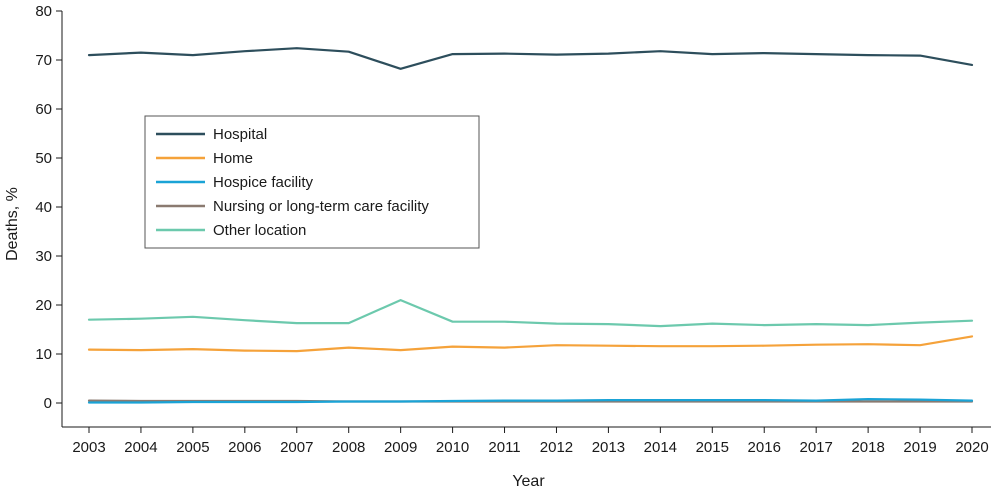  I want to click on x-tick-label: 2017, so click(815, 447).